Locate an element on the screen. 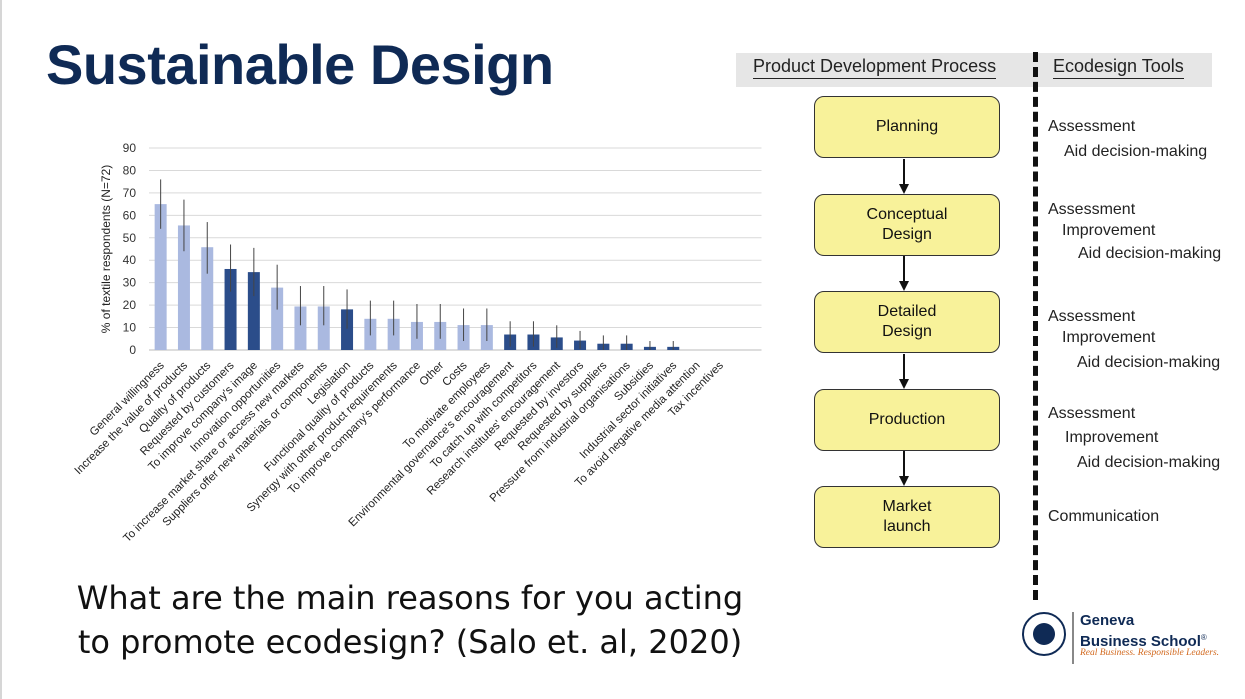 The width and height of the screenshot is (1245, 699). y-tick-label: 20 is located at coordinates (130, 305).